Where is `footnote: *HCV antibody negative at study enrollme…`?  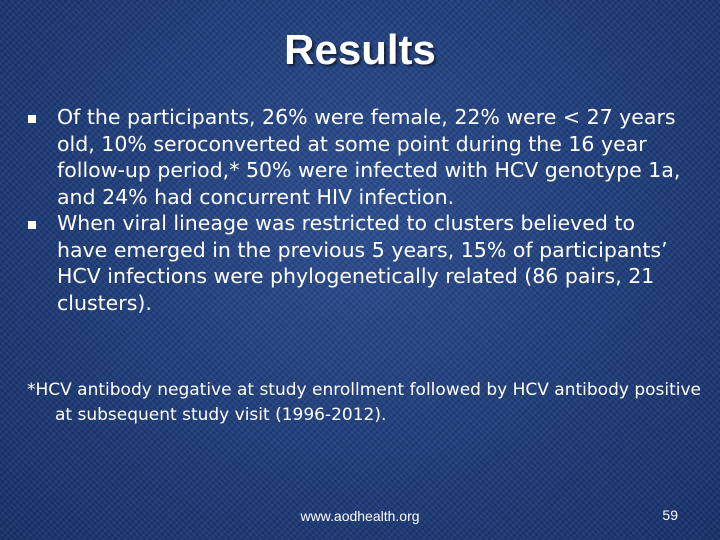
footnote: *HCV antibody negative at study enrollme… is located at coordinates (364, 402).